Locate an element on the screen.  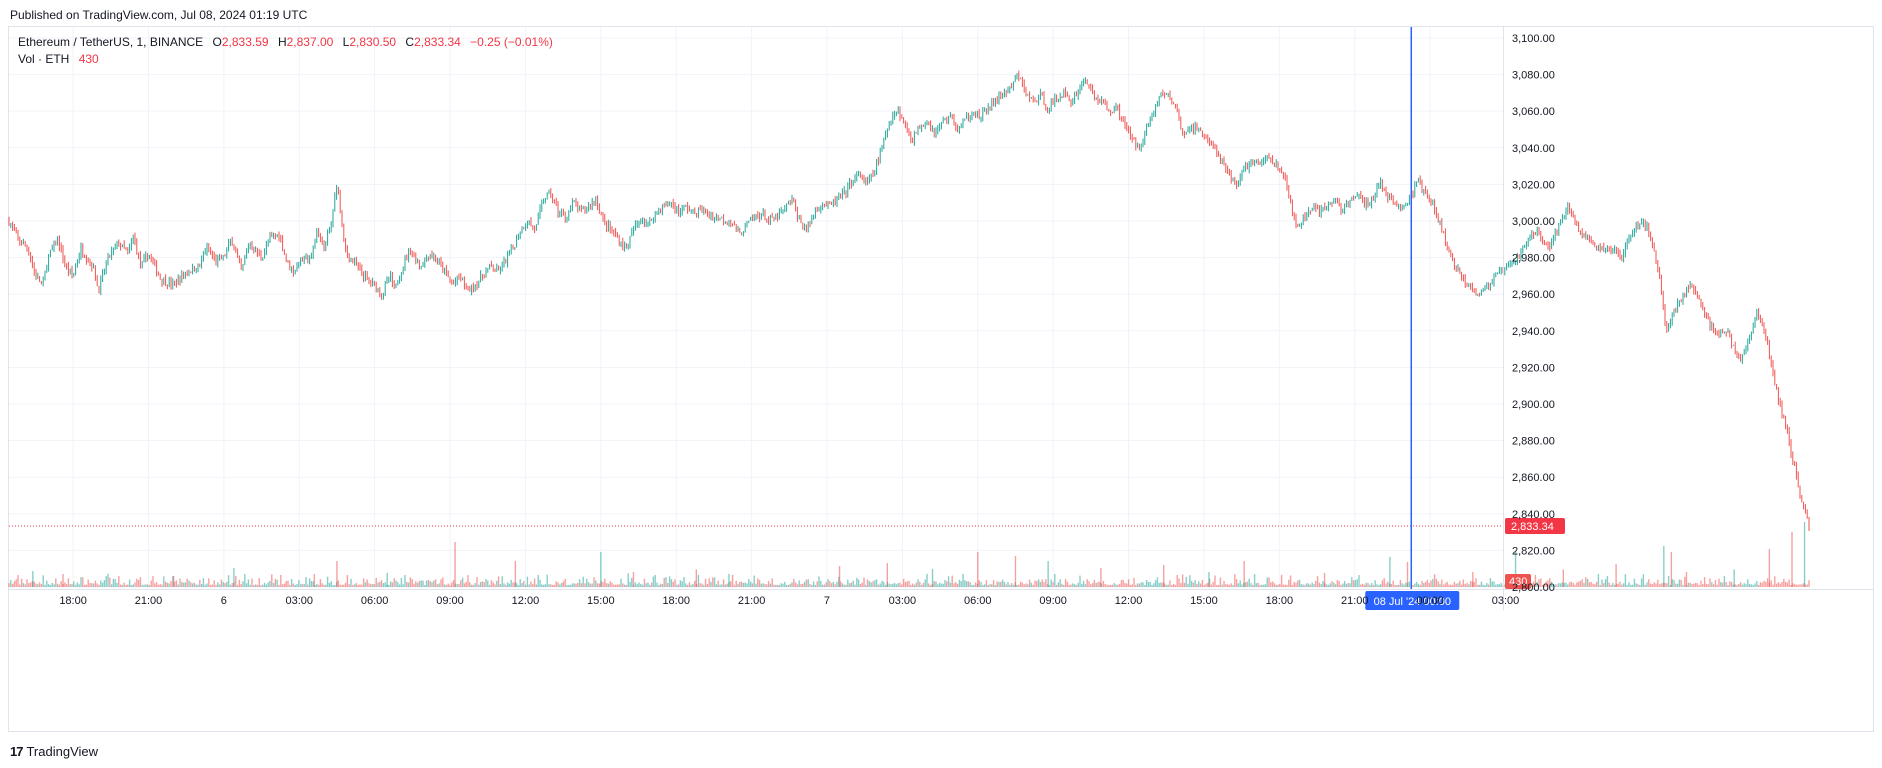
price-tick-label: 3,080.00 is located at coordinates (1533, 76).